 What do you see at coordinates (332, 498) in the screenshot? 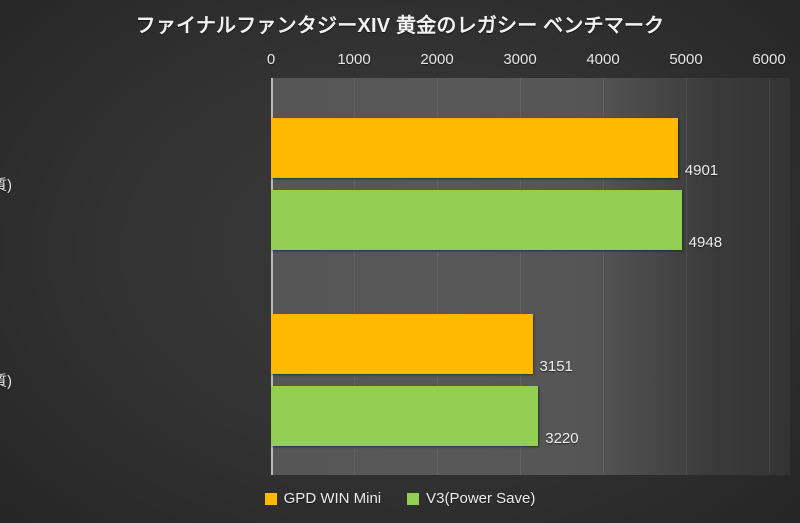
I see `legend-label: GPD WIN Mini` at bounding box center [332, 498].